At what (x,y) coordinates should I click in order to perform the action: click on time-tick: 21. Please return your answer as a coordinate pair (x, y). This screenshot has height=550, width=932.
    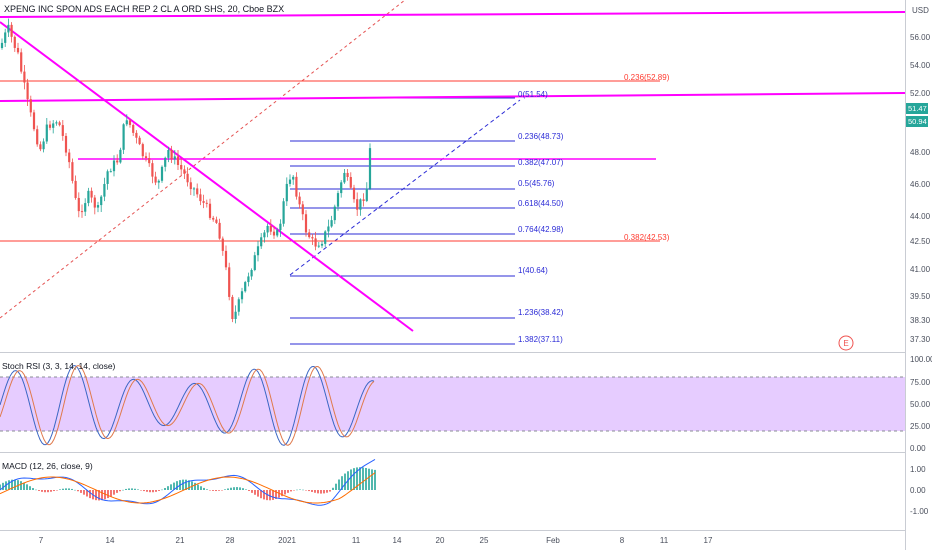
    Looking at the image, I should click on (180, 540).